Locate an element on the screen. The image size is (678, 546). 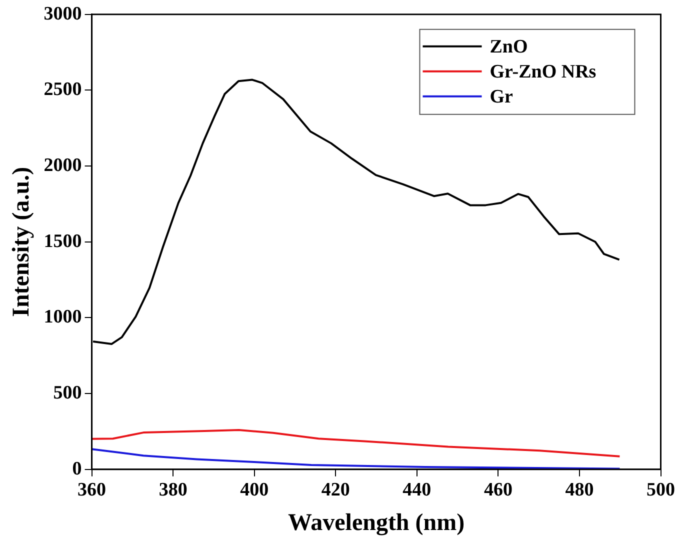
y-tick-label: 500 is located at coordinates (67, 393).